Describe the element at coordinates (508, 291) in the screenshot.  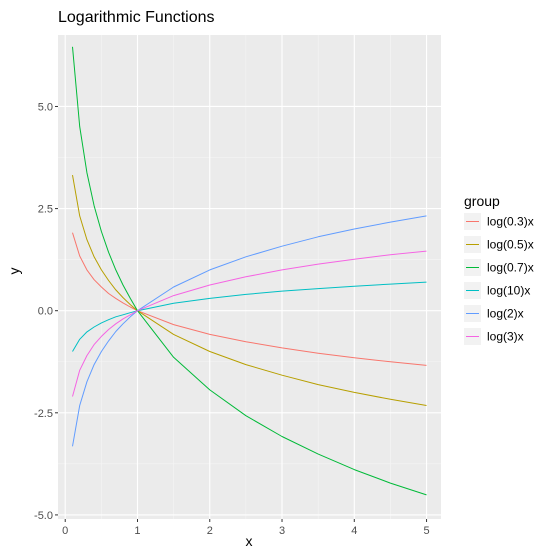
I see `legend-label: log(10)x` at that location.